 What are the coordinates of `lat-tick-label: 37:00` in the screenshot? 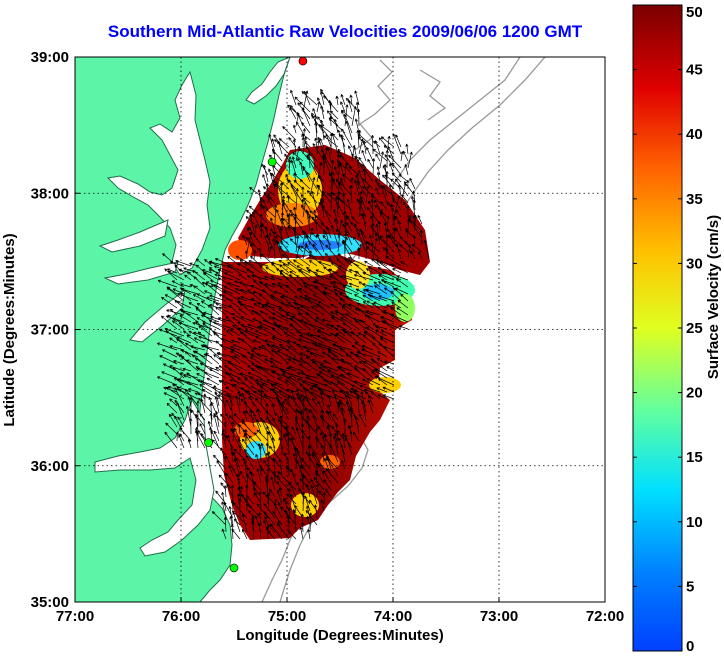 It's located at (50, 330).